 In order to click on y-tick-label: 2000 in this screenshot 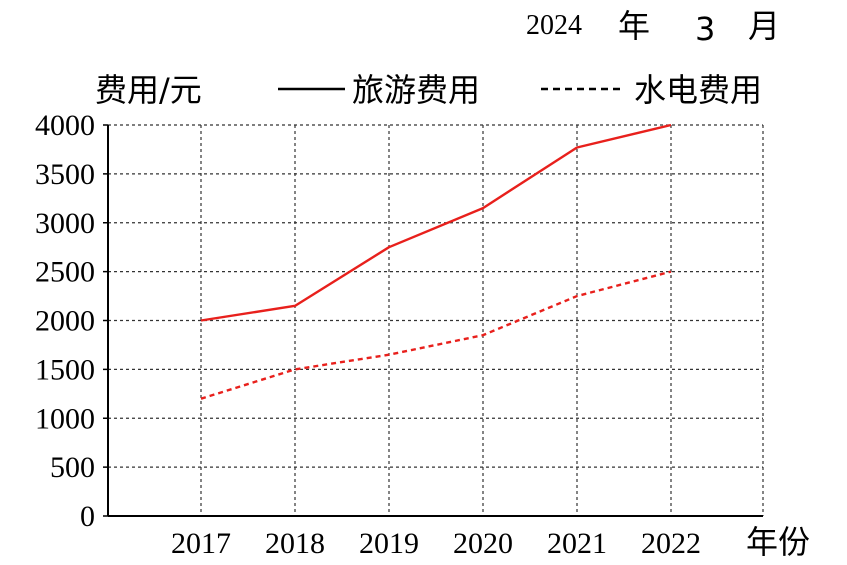, I will do `click(65, 321)`.